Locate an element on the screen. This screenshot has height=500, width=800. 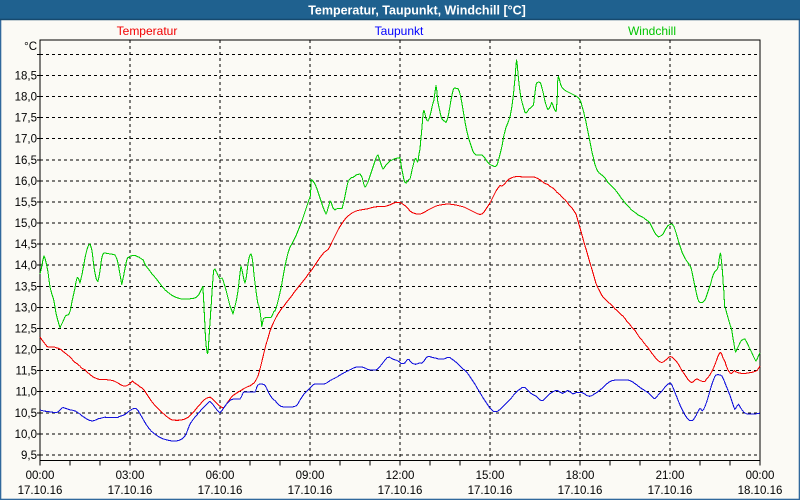
svg-text: 18.10.16 is located at coordinates (760, 491).